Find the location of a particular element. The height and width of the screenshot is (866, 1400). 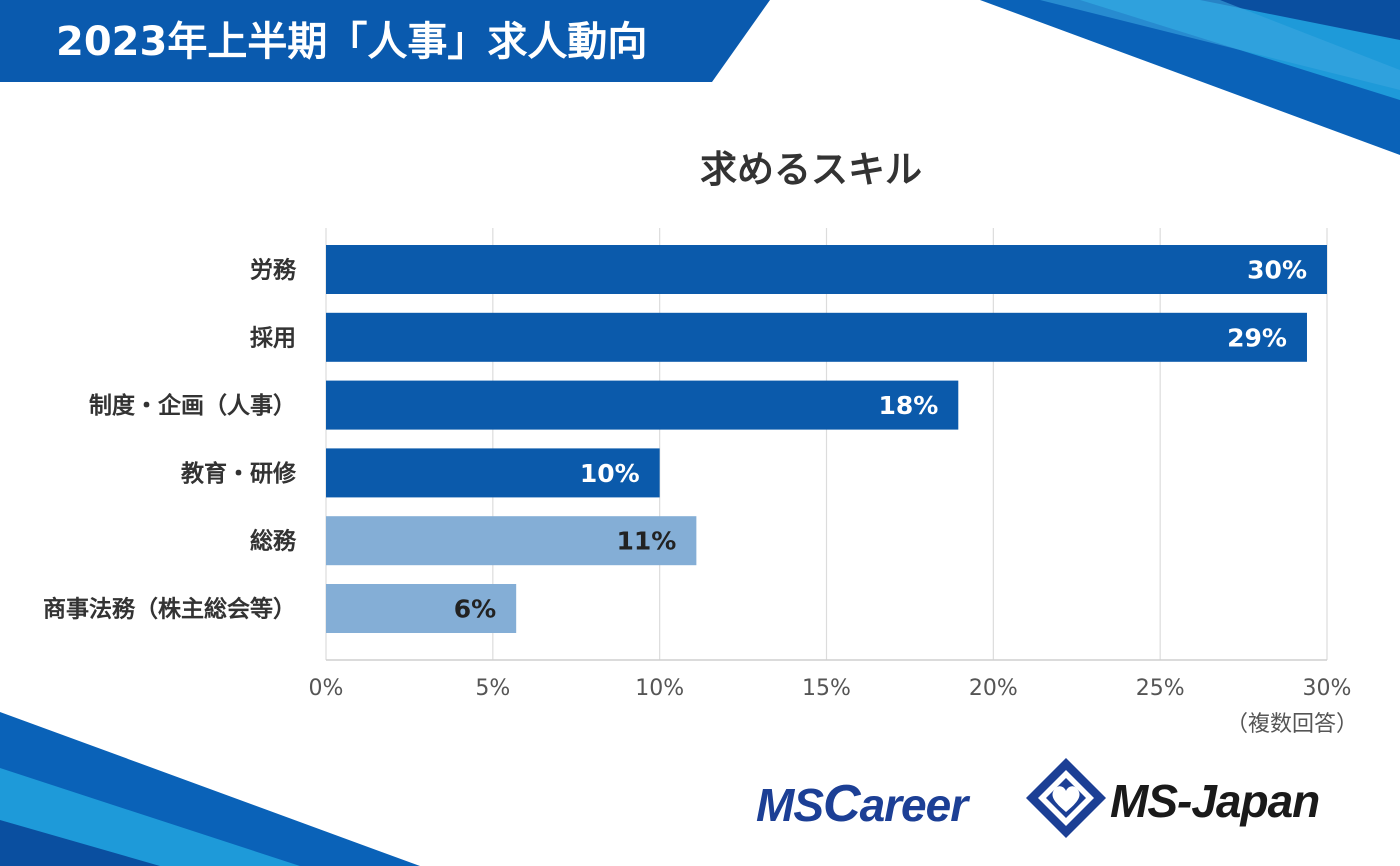

category-label: 採用 is located at coordinates (273, 338).